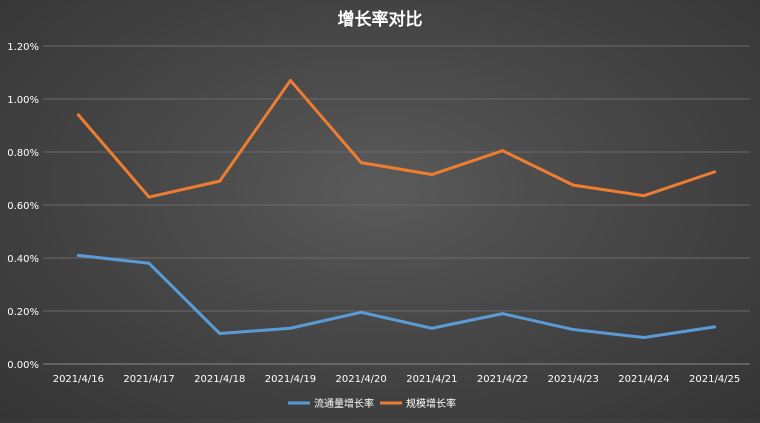 This screenshot has width=760, height=423. Describe the element at coordinates (502, 379) in the screenshot. I see `x-tick-label: 2021/4/22` at that location.